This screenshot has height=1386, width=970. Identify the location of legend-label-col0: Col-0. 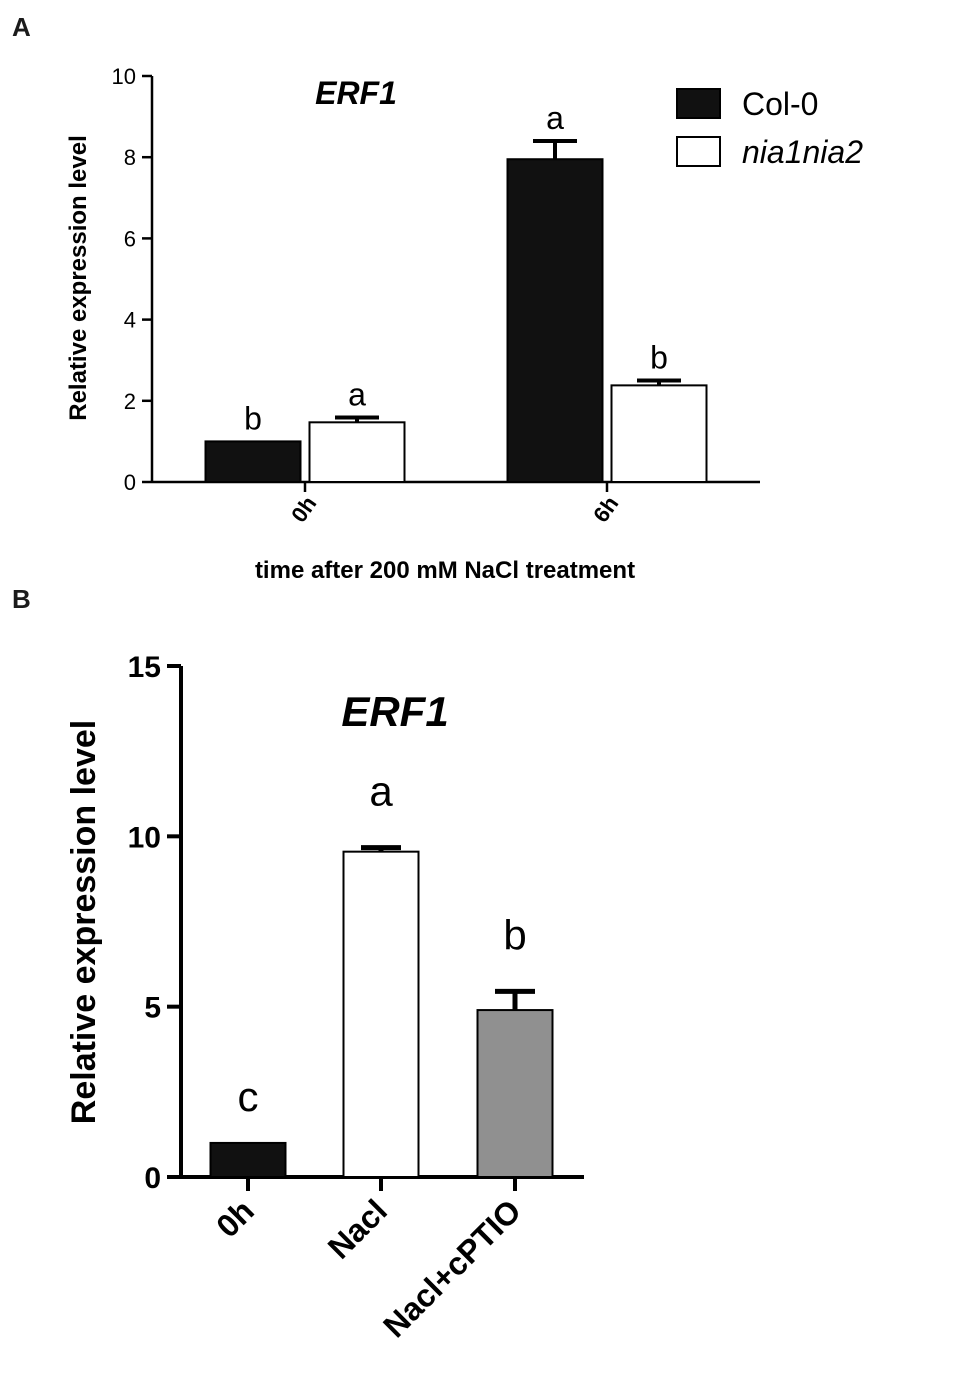
(780, 104).